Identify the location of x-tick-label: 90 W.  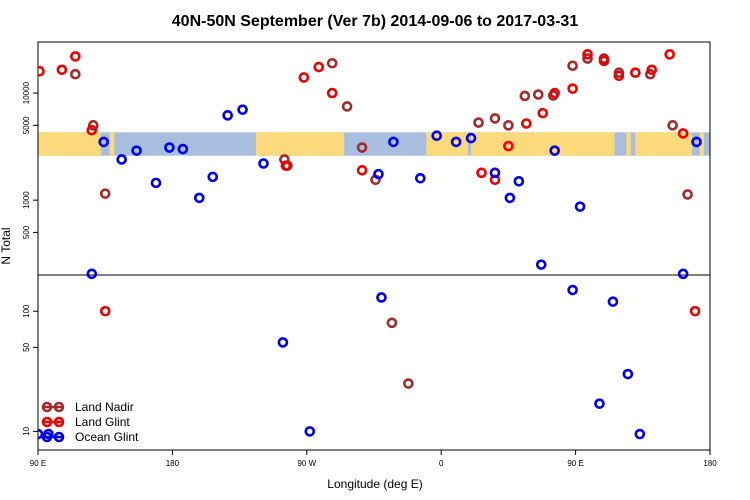
(306, 463).